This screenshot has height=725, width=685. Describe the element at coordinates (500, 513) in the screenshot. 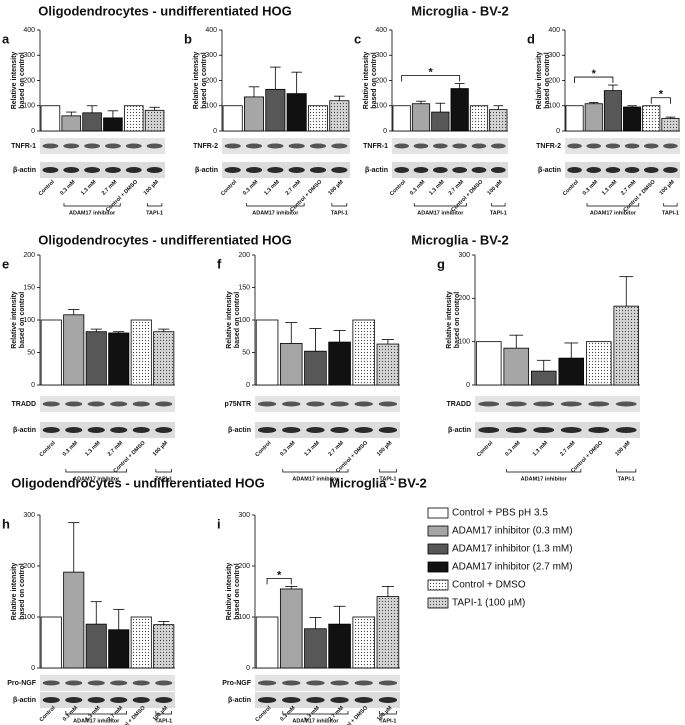

I see `legend-label: Control + PBS pH 3.5` at that location.